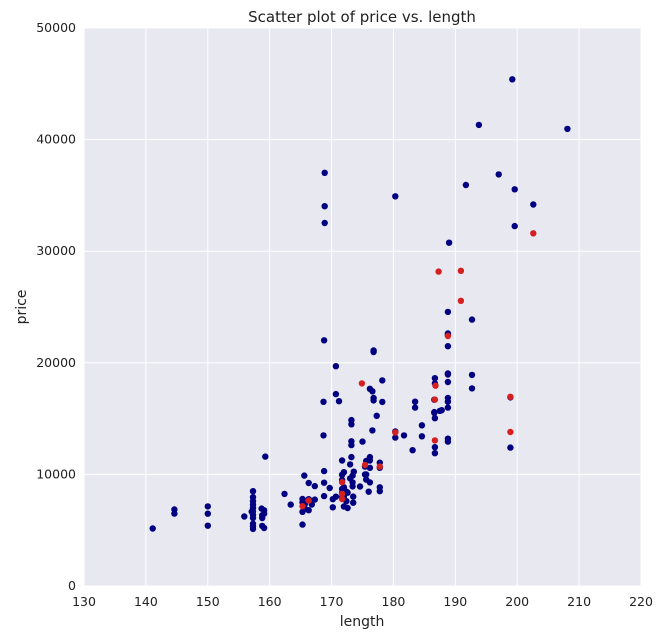  What do you see at coordinates (455, 601) in the screenshot?
I see `x-tick-label: 190` at bounding box center [455, 601].